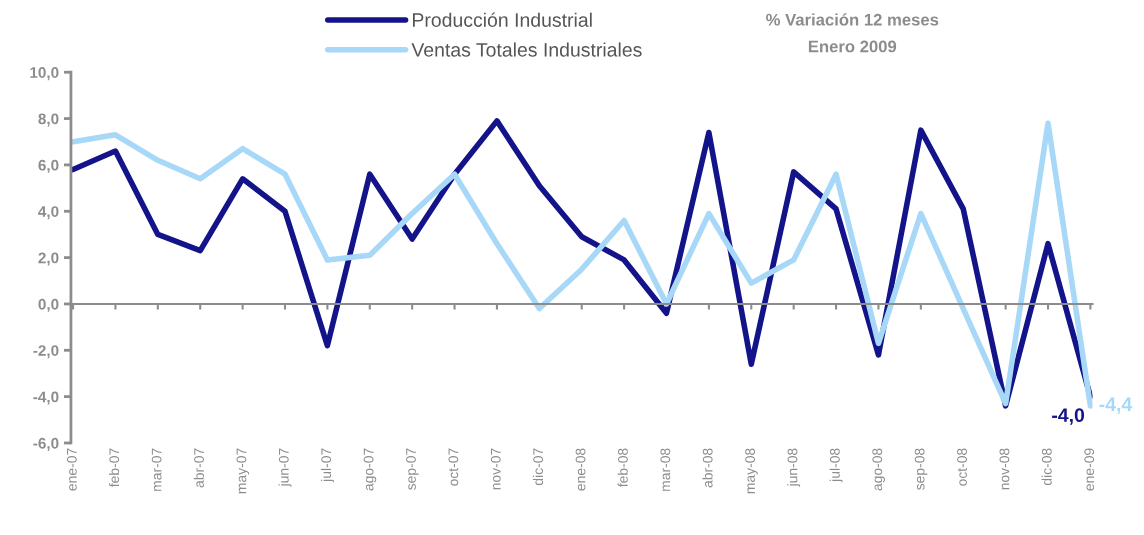 The image size is (1144, 535). What do you see at coordinates (622, 468) in the screenshot?
I see `x-tick-label: feb-08` at bounding box center [622, 468].